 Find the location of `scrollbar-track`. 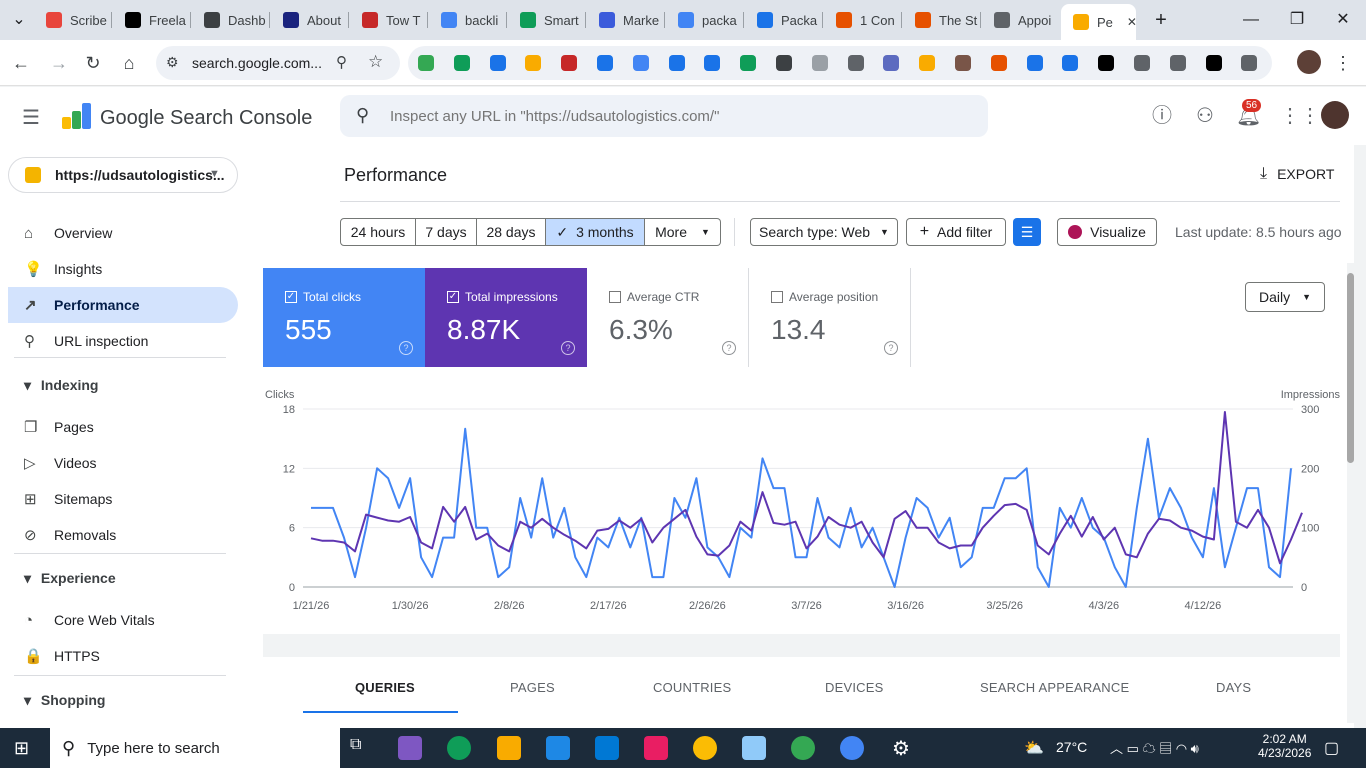

scrollbar-track is located at coordinates (1350, 493).